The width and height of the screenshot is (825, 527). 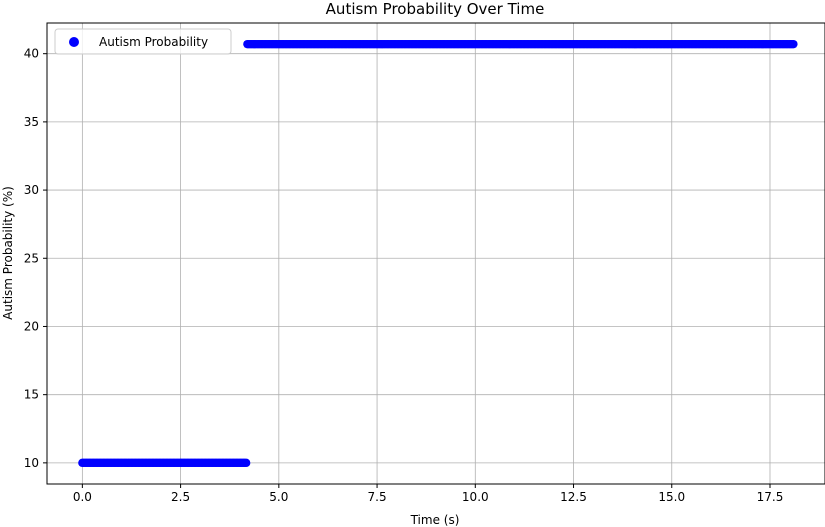 What do you see at coordinates (278, 497) in the screenshot?
I see `x-tick-label: 5.0` at bounding box center [278, 497].